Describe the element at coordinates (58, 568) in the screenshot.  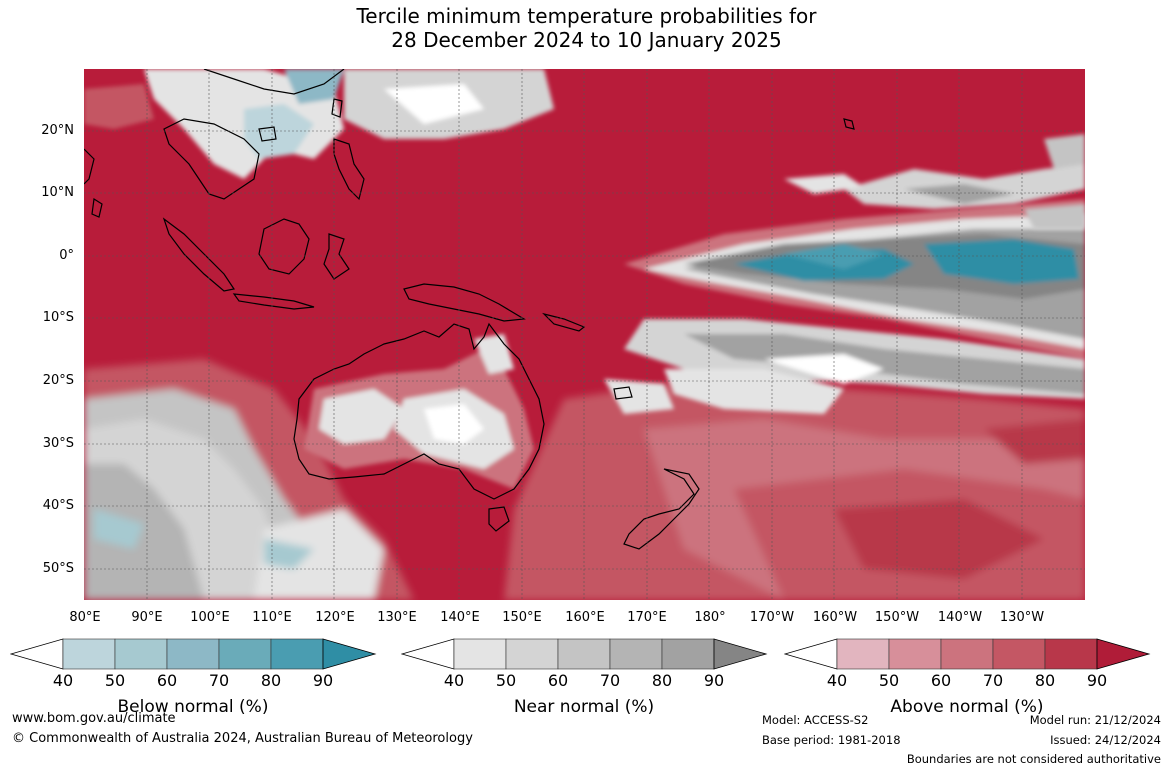
I see `lat-label-50s: 50°S` at that location.